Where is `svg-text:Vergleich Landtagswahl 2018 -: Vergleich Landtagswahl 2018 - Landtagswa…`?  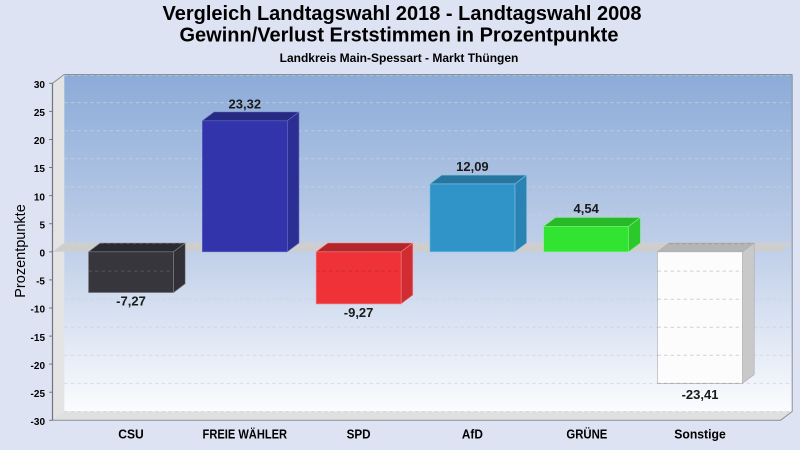
svg-text:Vergleich Landtagswahl 2018 -: Vergleich Landtagswahl 2018 - Landtagswa… is located at coordinates (401, 14).